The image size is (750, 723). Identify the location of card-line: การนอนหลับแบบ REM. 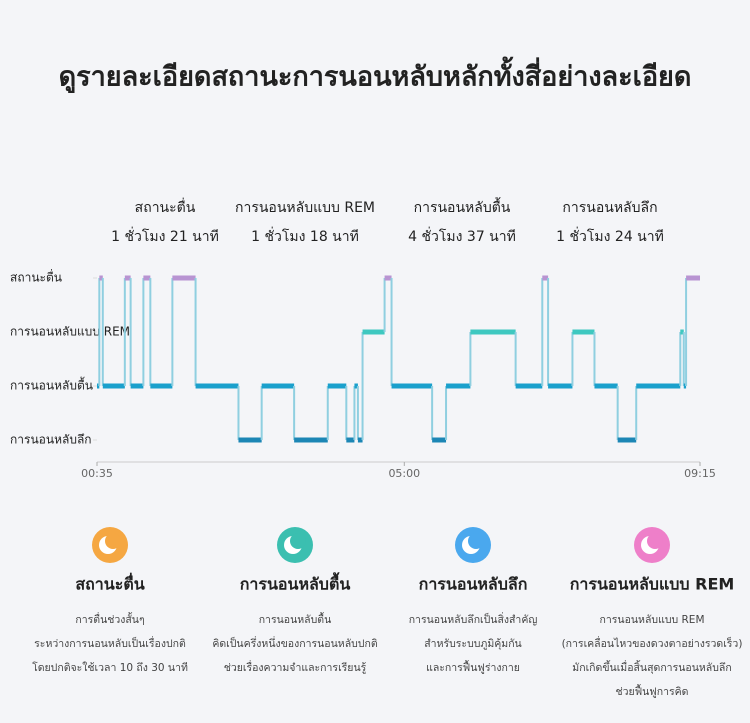
(652, 620).